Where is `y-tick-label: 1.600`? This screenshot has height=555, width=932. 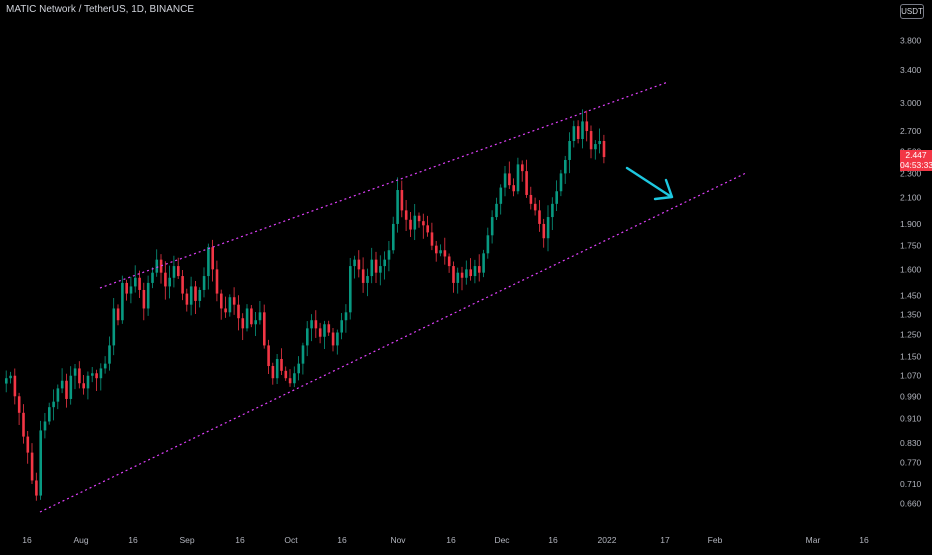
y-tick-label: 1.600 is located at coordinates (911, 269).